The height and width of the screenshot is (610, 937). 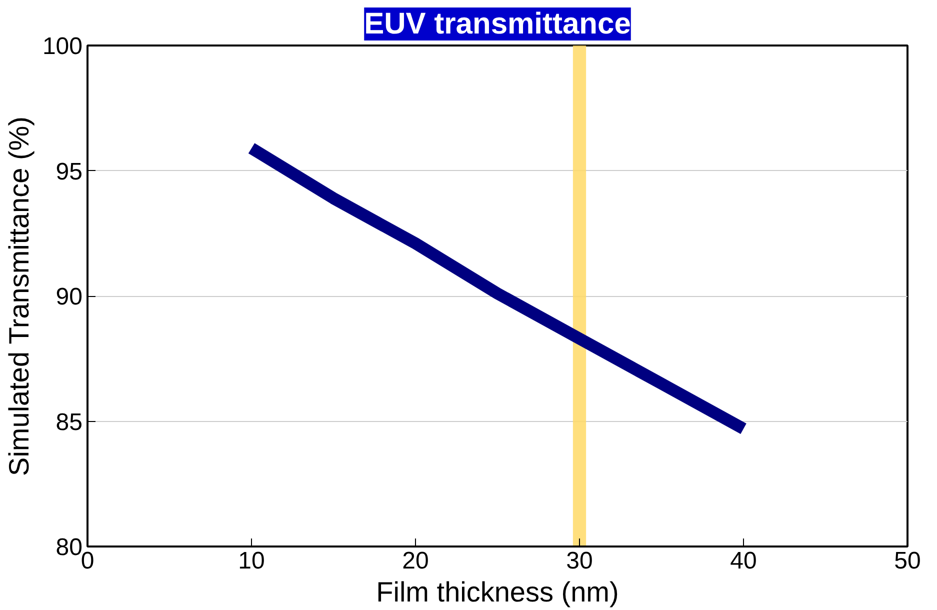 I want to click on y-tick-label: 90, so click(x=69, y=297).